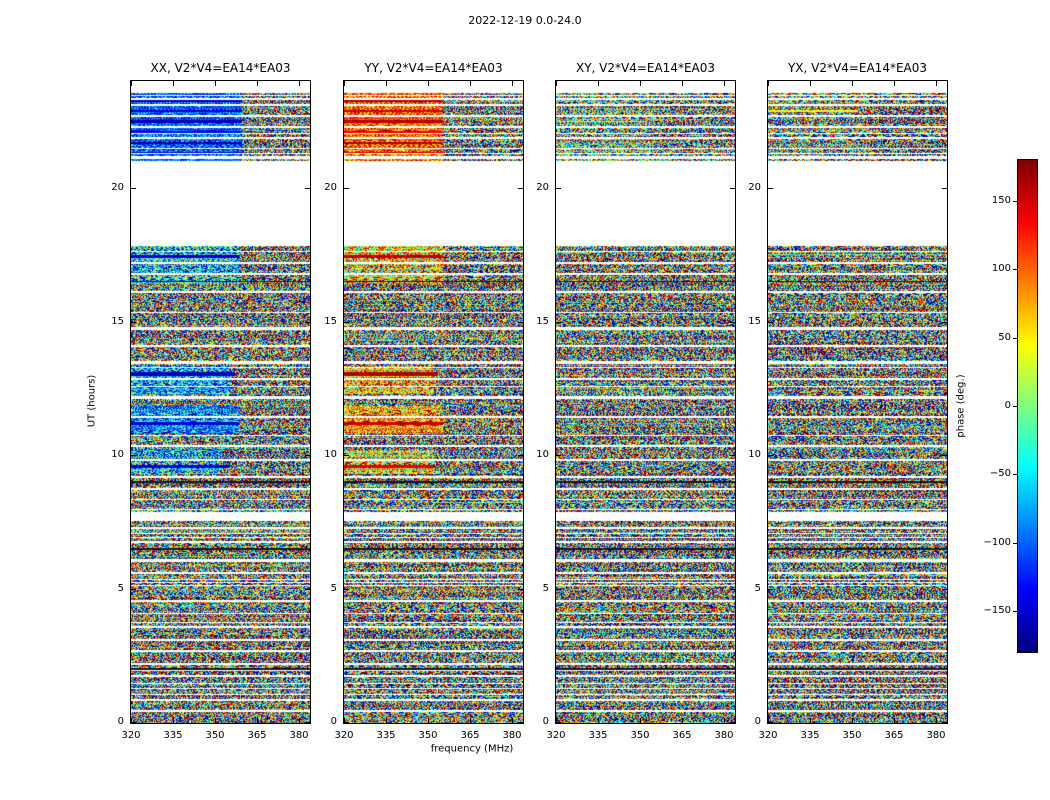  I want to click on colorbar-gradient, so click(1027, 406).